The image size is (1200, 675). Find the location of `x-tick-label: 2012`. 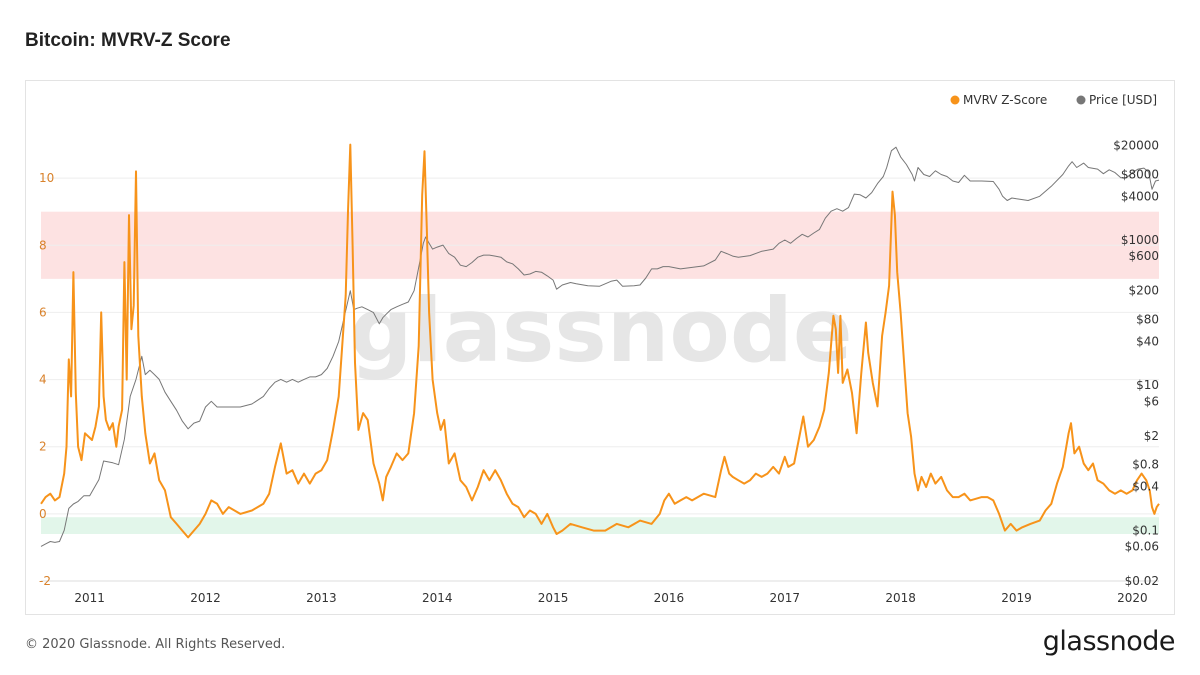

x-tick-label: 2012 is located at coordinates (205, 598).